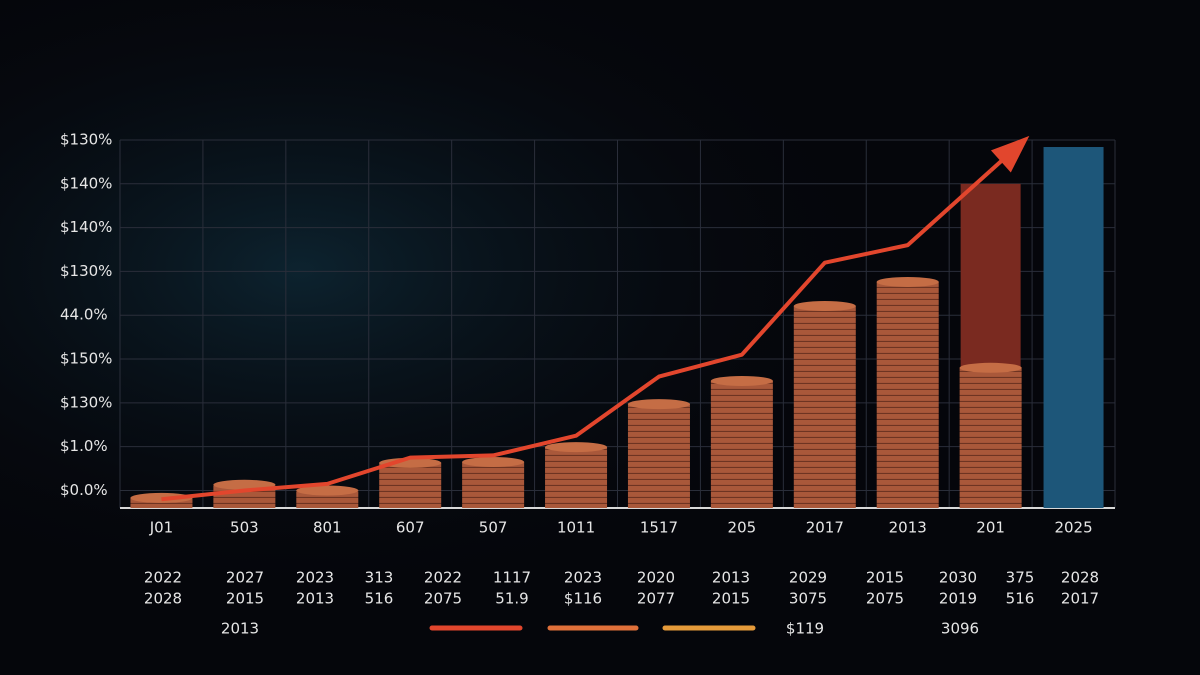 The image size is (1200, 675). What do you see at coordinates (805, 629) in the screenshot?
I see `footer-label: $119` at bounding box center [805, 629].